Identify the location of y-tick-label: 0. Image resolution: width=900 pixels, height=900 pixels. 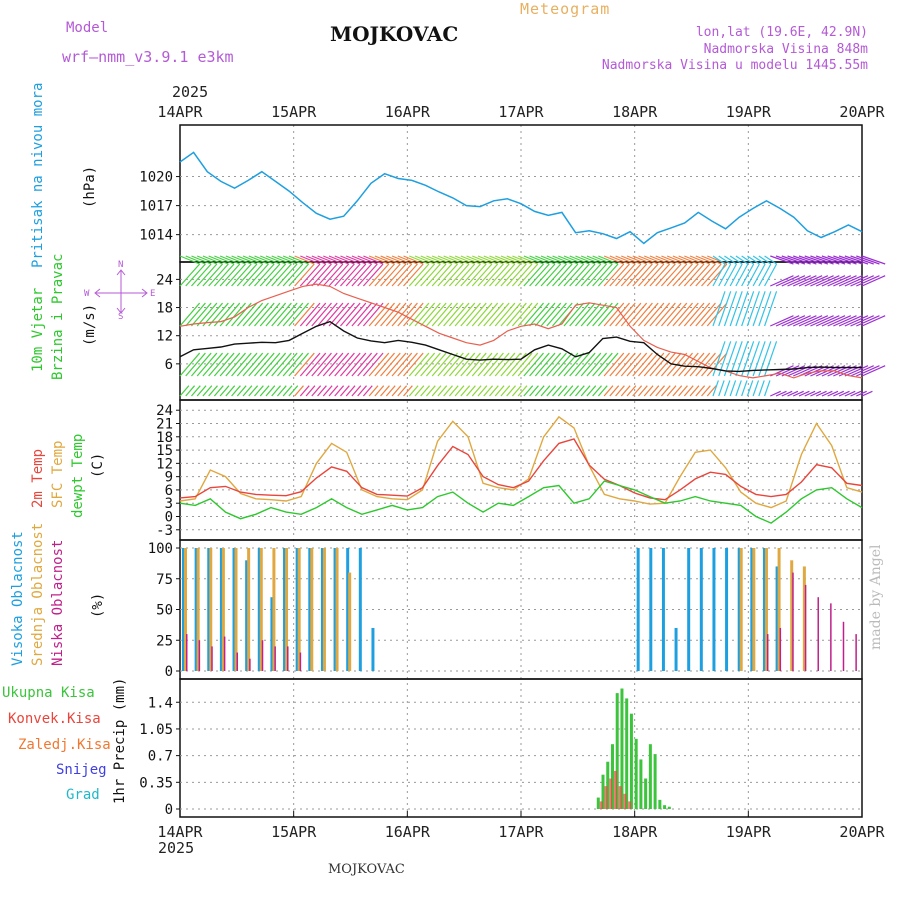
(169, 810).